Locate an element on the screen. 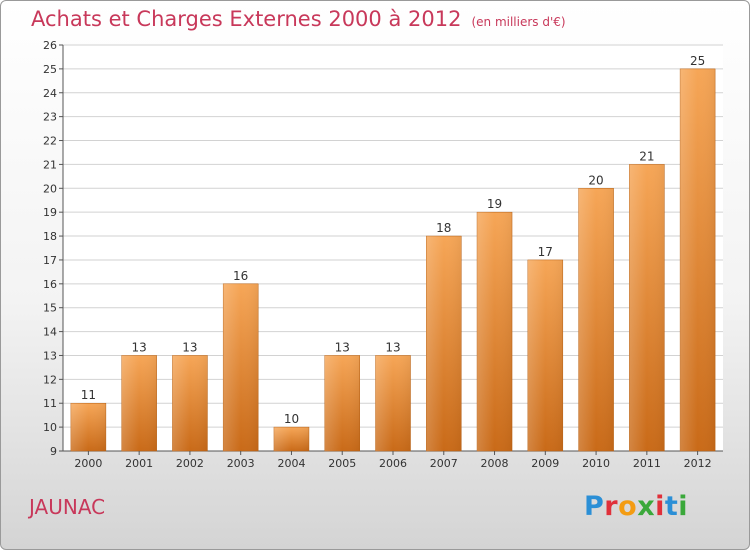 The image size is (750, 550). proxiti-logo: Proxiti is located at coordinates (636, 506).